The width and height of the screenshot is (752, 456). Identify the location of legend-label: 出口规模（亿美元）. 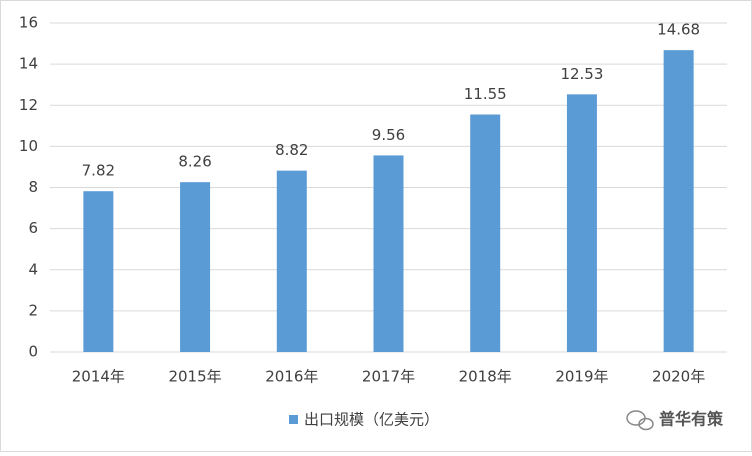
(371, 420).